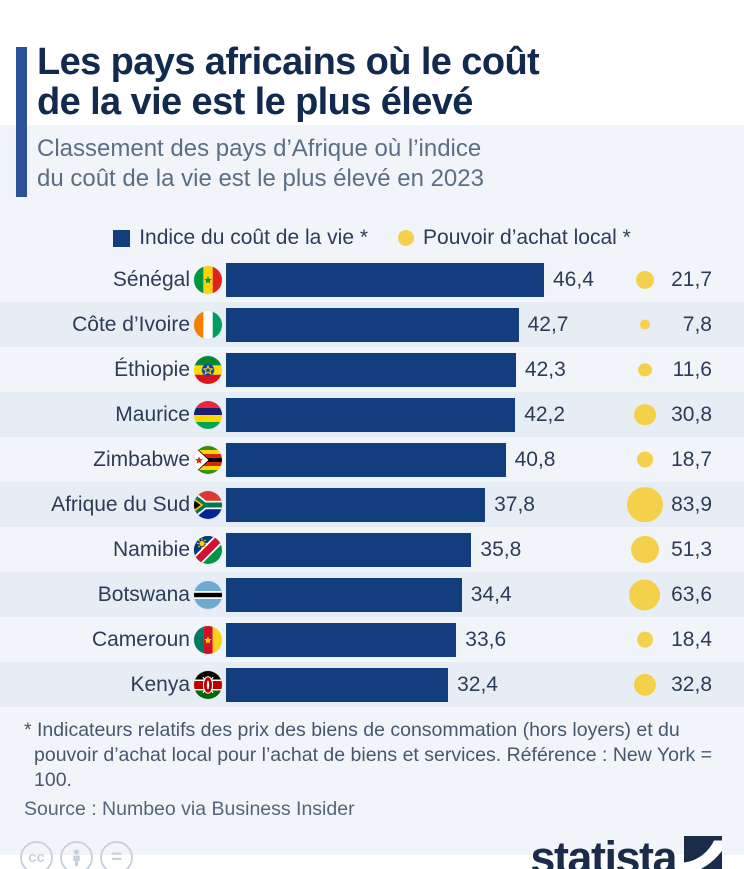 The height and width of the screenshot is (869, 744). I want to click on table-row: Cameroun 33,6 18,4, so click(372, 639).